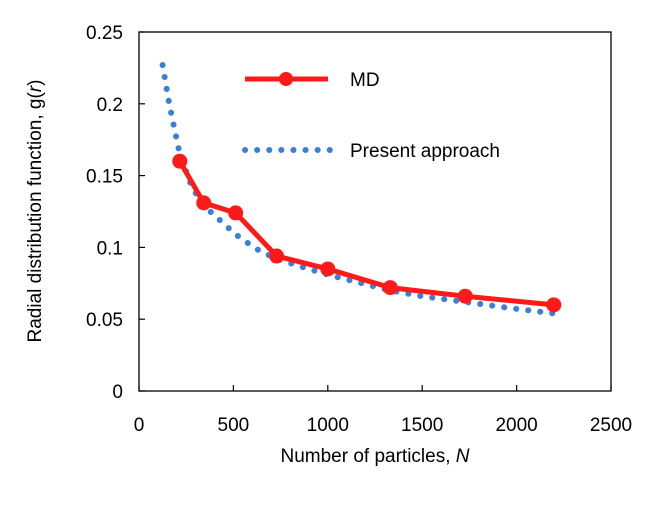 The image size is (664, 507). What do you see at coordinates (115, 213) in the screenshot?
I see `y-axis: 0 0.05 0.1 0.15 0.2 0.25` at bounding box center [115, 213].